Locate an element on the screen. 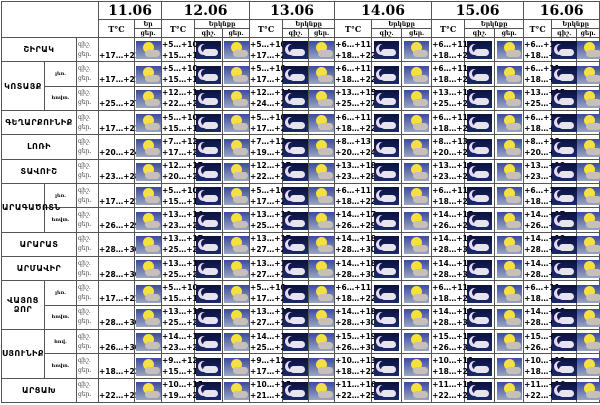 This screenshot has height=405, width=600. day-temp: +25…+29 is located at coordinates (270, 347).